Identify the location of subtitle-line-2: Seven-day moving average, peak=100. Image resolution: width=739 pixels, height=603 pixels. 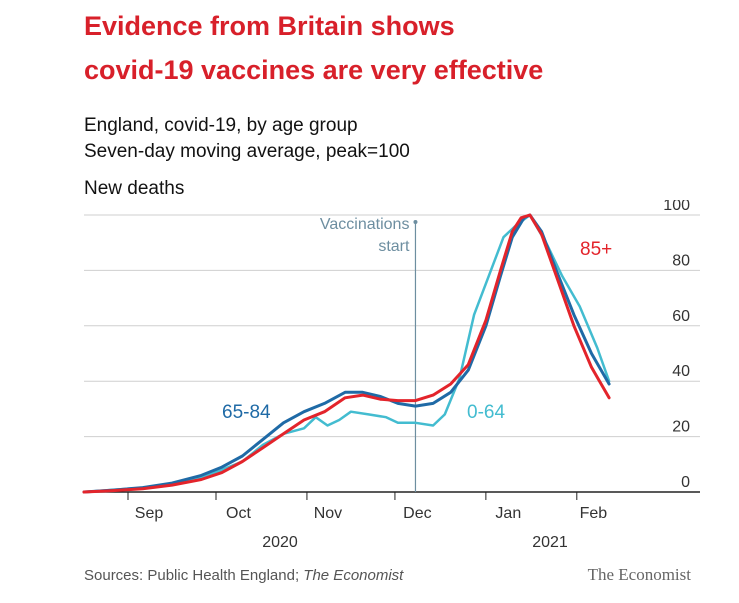
(247, 151).